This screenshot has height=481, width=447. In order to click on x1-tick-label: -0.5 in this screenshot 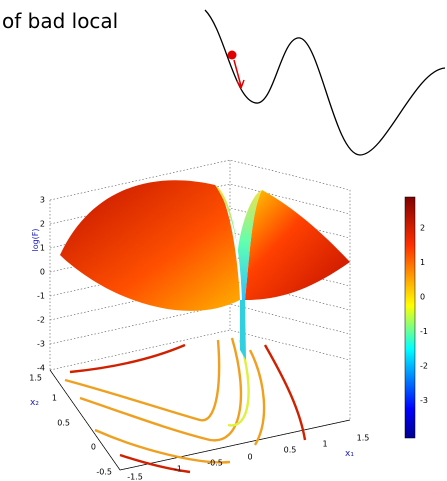, I will do `click(215, 463)`.